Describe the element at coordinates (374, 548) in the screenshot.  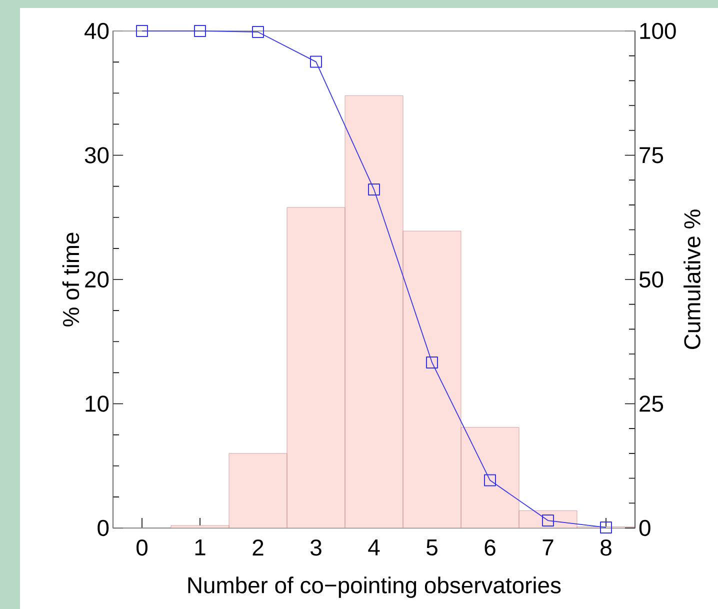
I see `x-tick-label: 4` at that location.